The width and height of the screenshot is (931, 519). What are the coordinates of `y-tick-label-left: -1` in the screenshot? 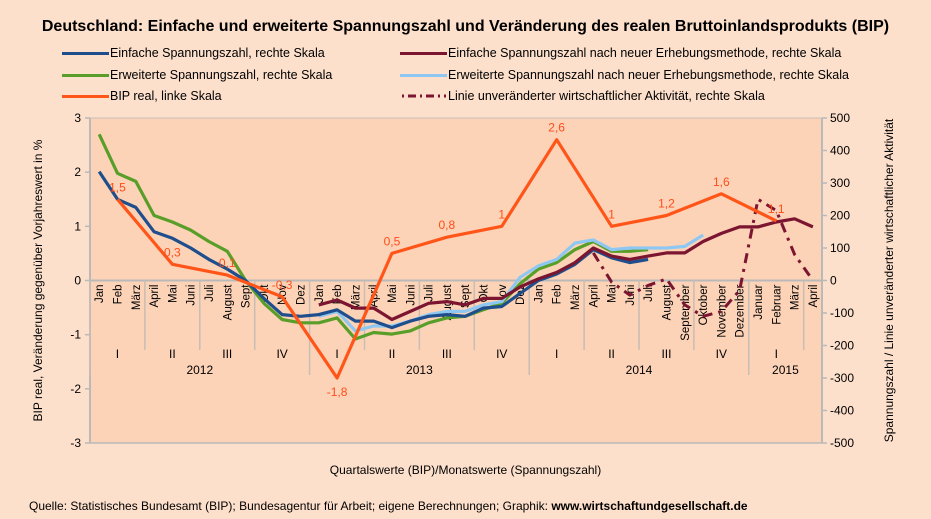 It's located at (75, 335).